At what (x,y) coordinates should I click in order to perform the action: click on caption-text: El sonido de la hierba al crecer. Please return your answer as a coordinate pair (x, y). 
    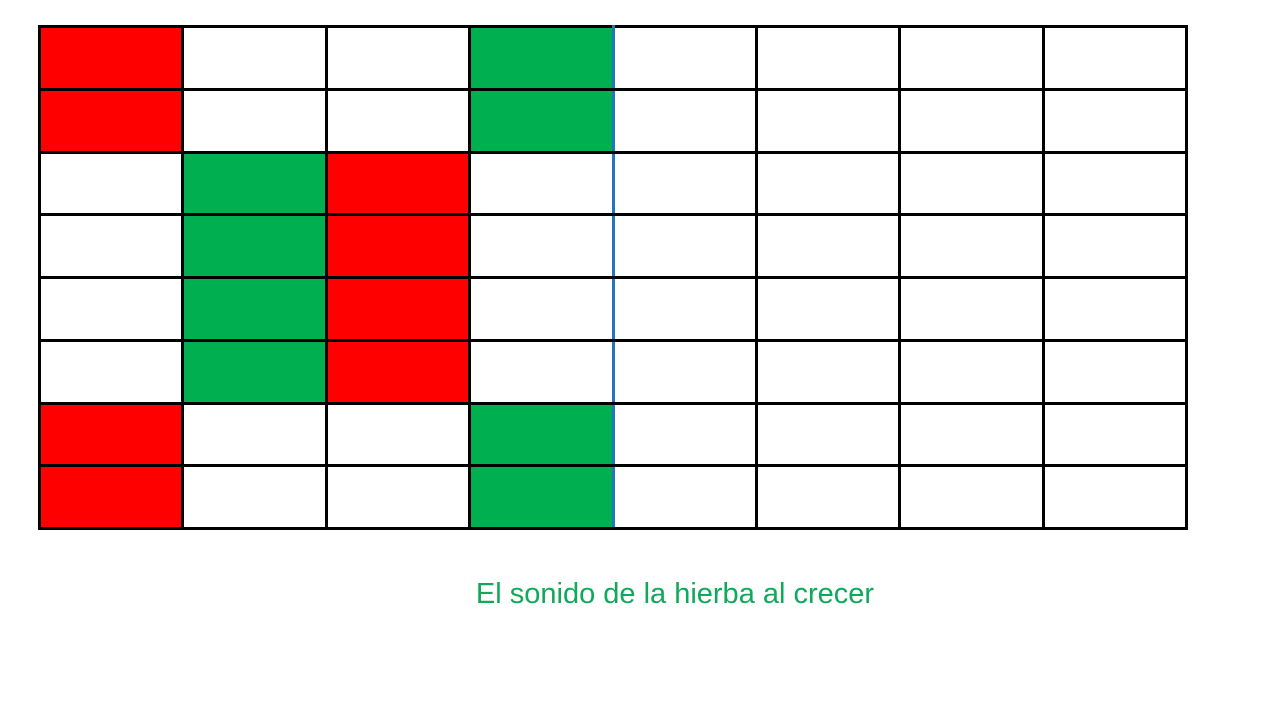
    Looking at the image, I should click on (675, 594).